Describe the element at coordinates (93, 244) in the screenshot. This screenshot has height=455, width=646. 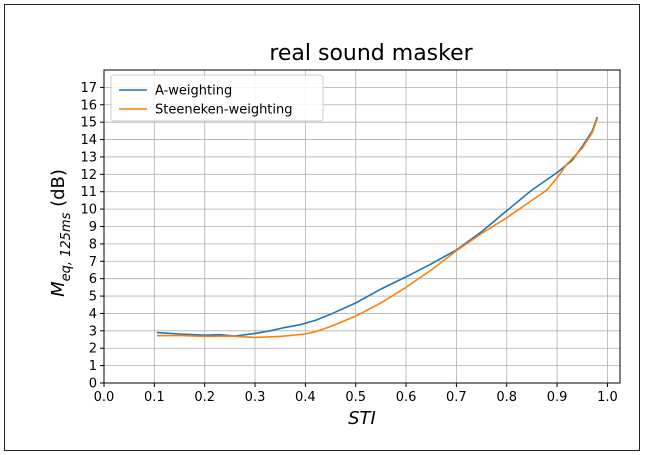
I see `y-tick-label: 8` at that location.